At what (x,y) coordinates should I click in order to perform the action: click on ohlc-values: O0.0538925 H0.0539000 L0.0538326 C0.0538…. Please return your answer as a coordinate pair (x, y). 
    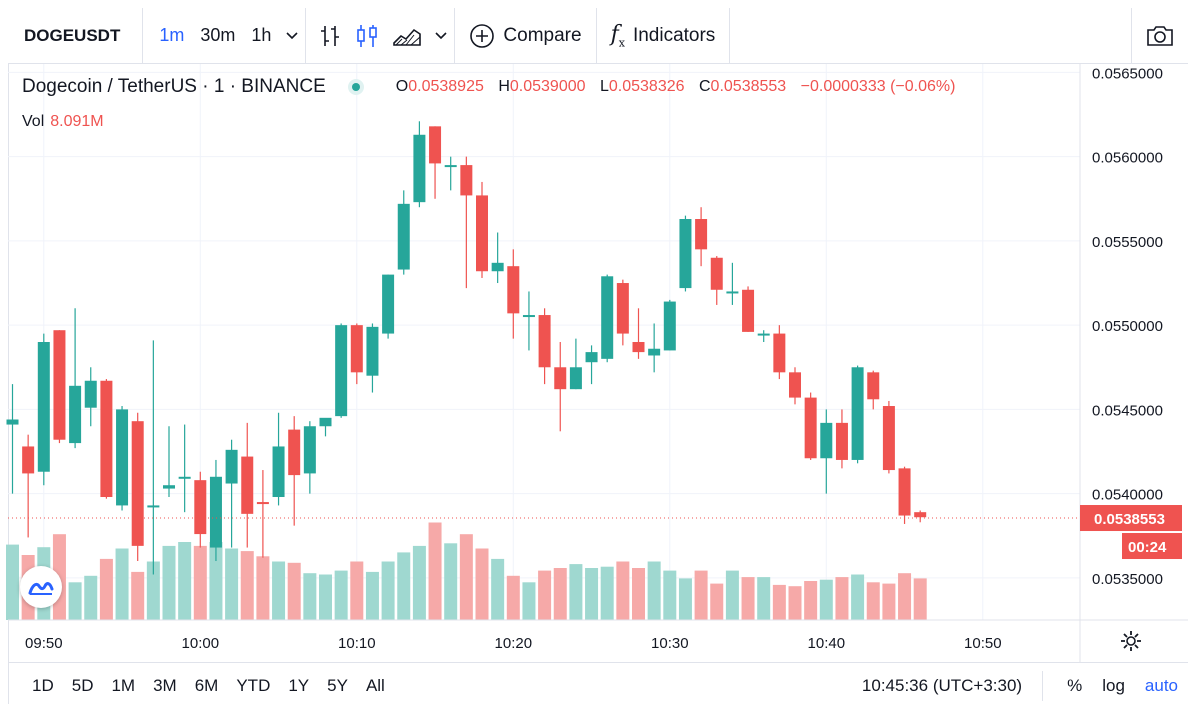
    Looking at the image, I should click on (681, 87).